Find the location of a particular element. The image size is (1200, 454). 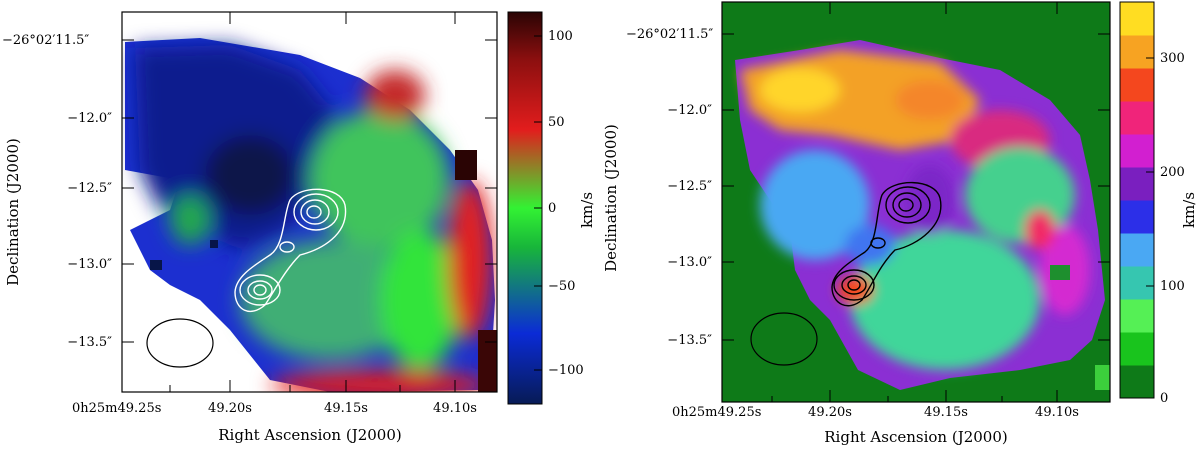

colorbar-tick-label: 300 is located at coordinates (1172, 58).